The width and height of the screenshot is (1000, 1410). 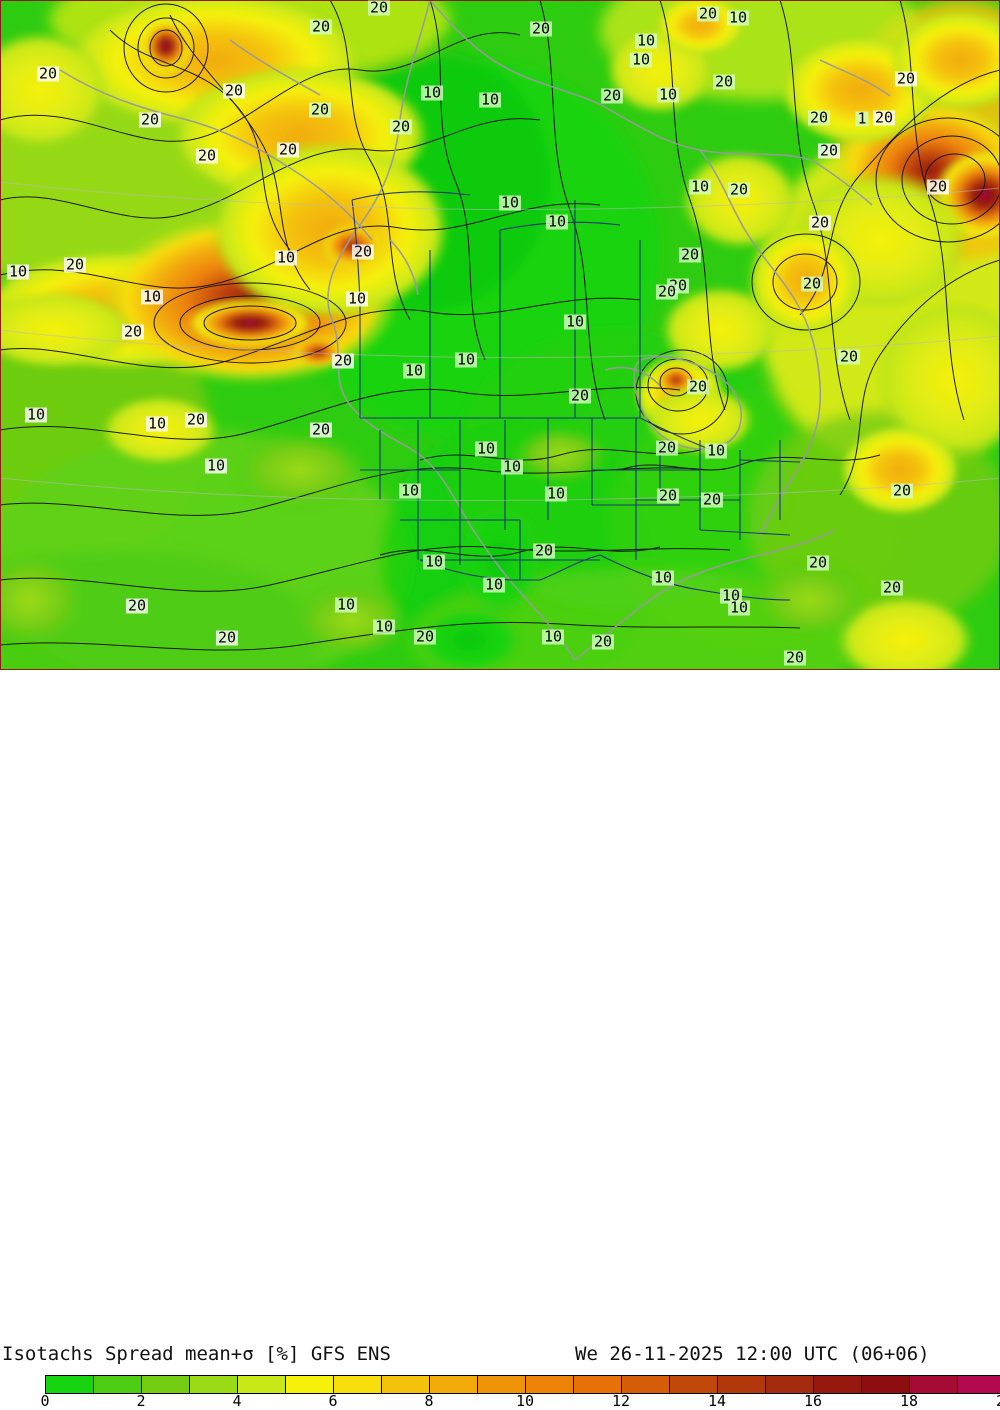 What do you see at coordinates (45, 1401) in the screenshot?
I see `color-scale-tick-label: 0` at bounding box center [45, 1401].